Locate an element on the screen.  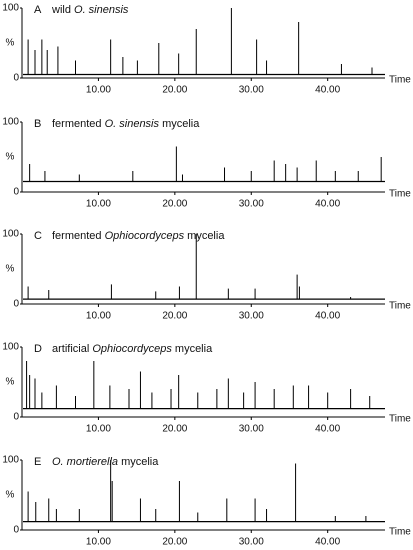
panel-label: A is located at coordinates (38, 10).